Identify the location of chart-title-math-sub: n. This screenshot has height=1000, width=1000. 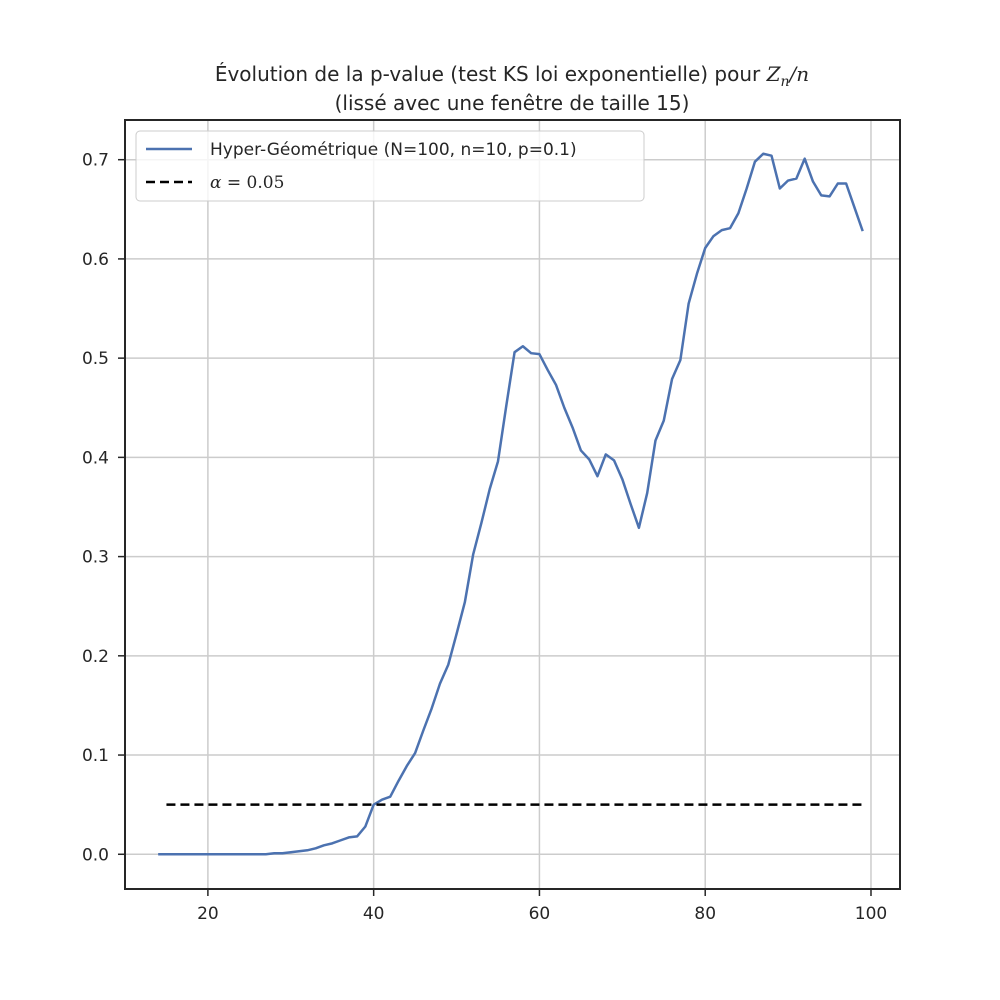
(785, 82).